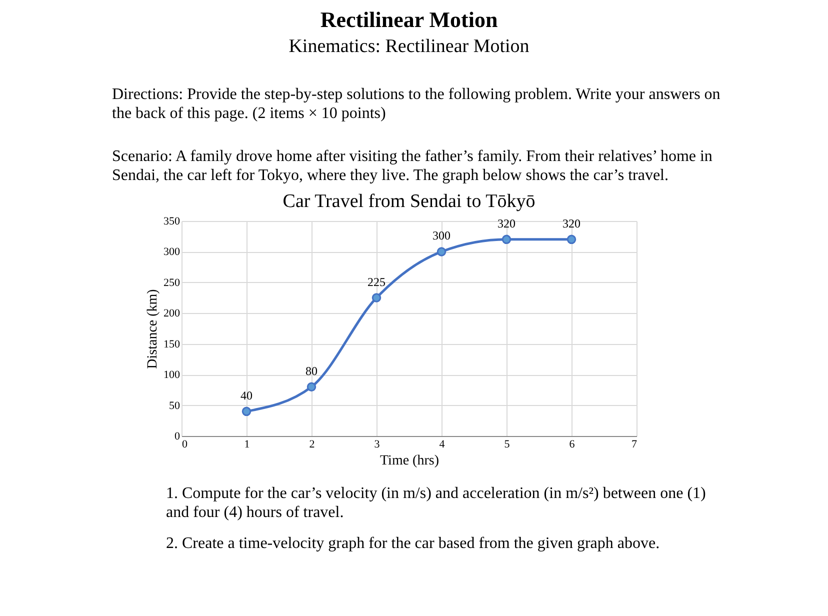  Describe the element at coordinates (409, 19) in the screenshot. I see `text: Rectilinear Motion` at that location.